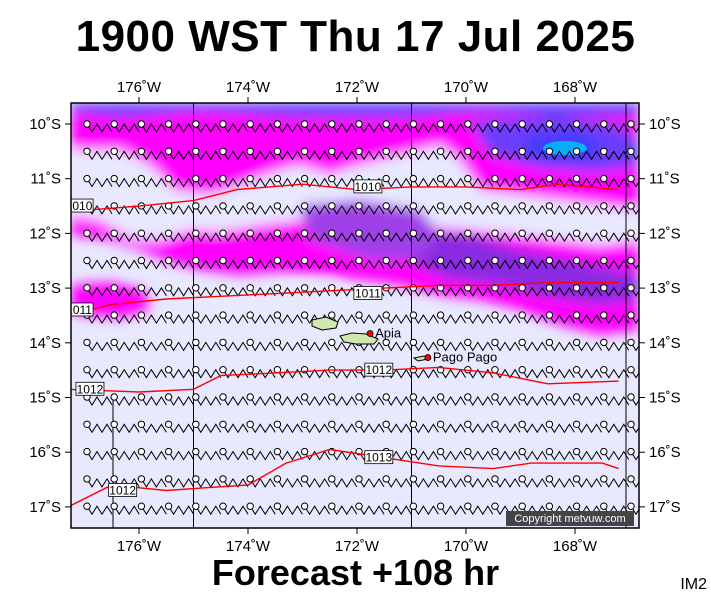  I want to click on lon-tick-label-top: 170˚W, so click(466, 87).